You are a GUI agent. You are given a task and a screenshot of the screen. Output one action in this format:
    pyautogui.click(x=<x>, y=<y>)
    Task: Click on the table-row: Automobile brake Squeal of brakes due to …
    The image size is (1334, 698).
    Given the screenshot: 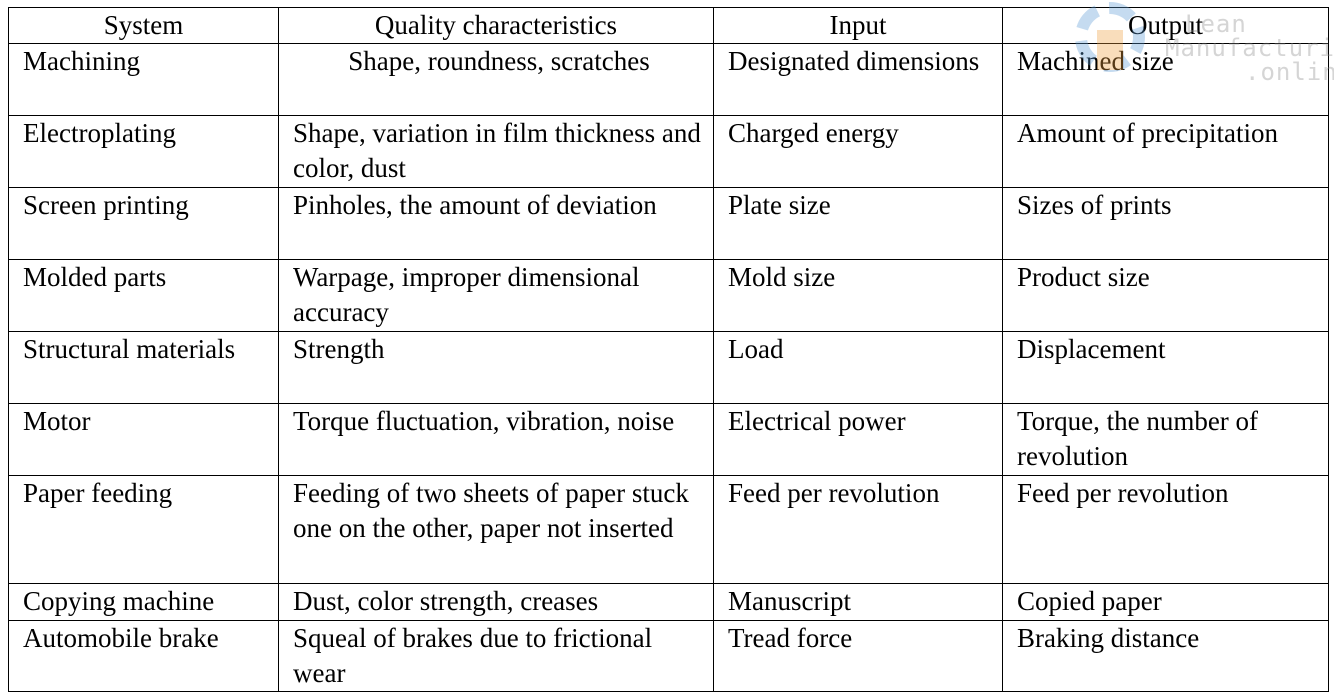 What is the action you would take?
    pyautogui.click(x=668, y=656)
    